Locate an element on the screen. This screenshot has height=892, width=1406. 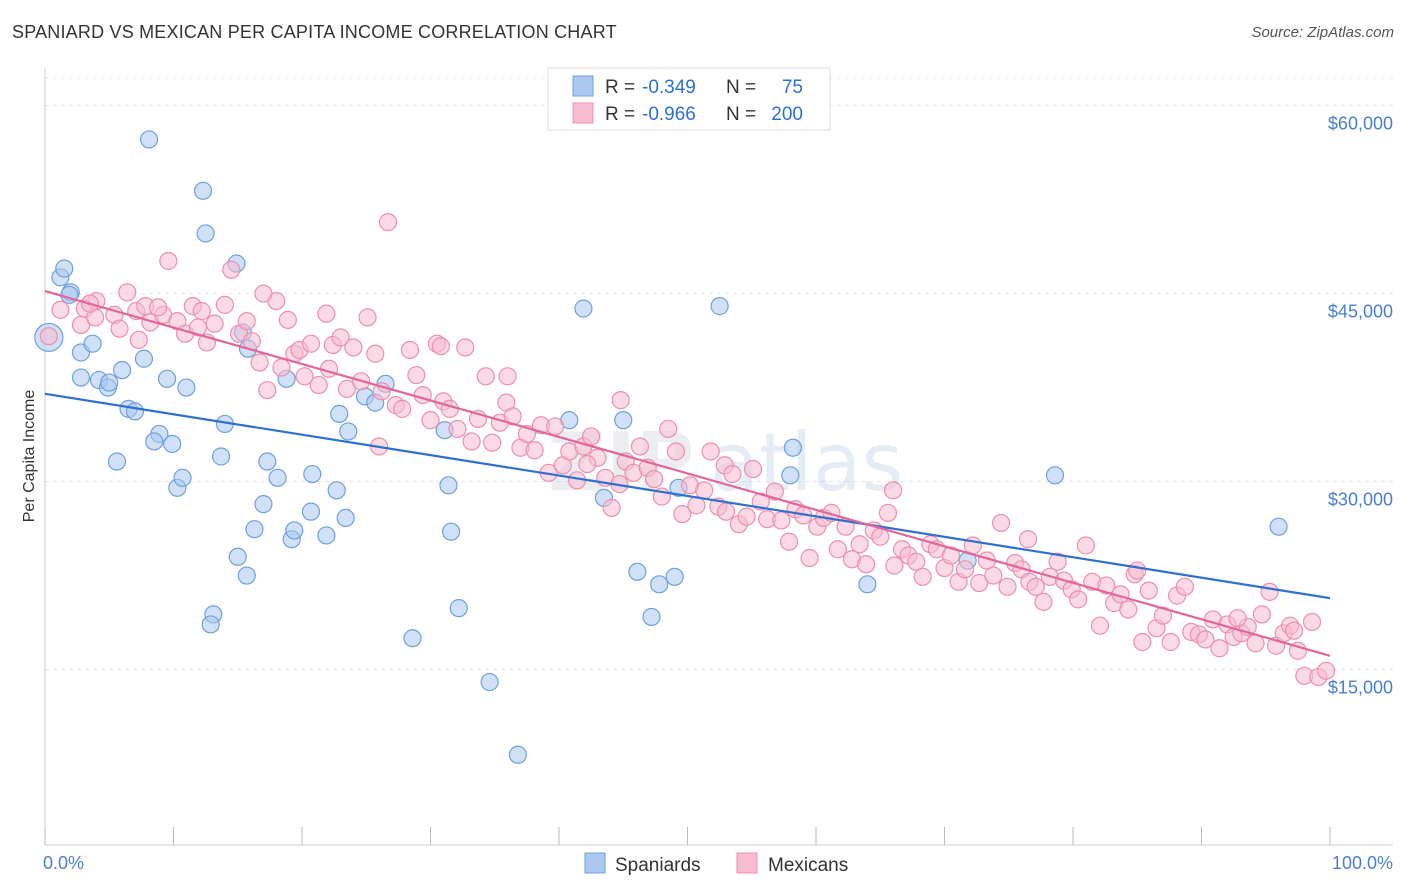
legend-r-value-spaniards: -0.349 is located at coordinates (669, 87).